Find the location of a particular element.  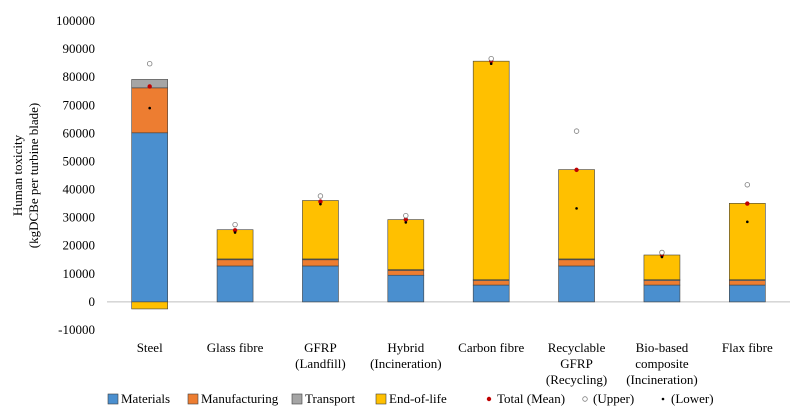

legend-label: Transport is located at coordinates (330, 398).